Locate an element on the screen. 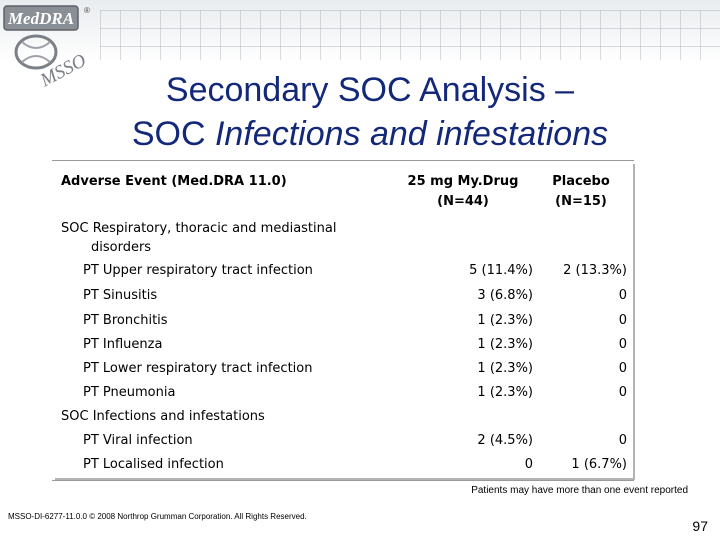 This screenshot has height=540, width=720. soc-infections: SOC Infections and infestations is located at coordinates (163, 416).